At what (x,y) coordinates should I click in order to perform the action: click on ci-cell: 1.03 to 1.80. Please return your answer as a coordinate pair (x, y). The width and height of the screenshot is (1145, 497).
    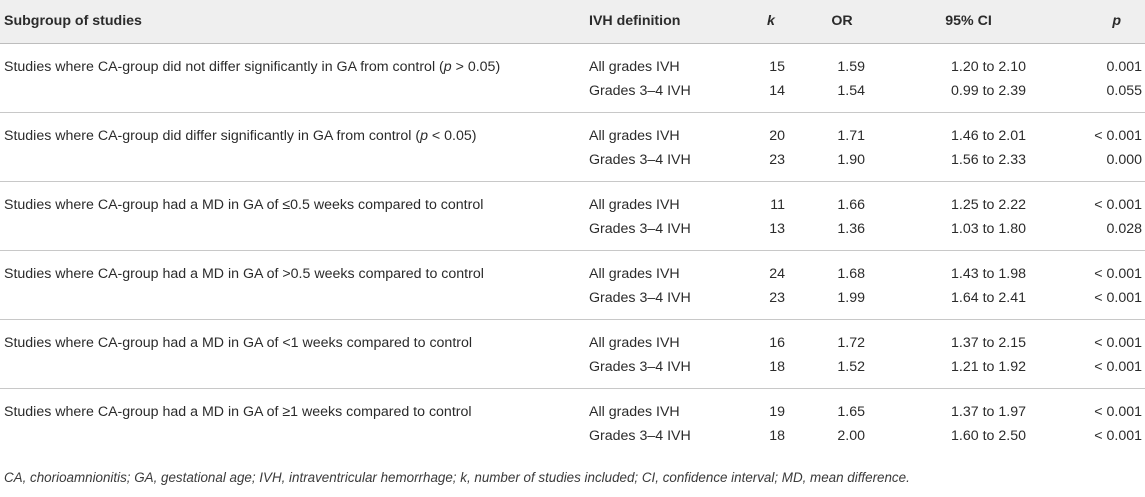
    Looking at the image, I should click on (968, 233).